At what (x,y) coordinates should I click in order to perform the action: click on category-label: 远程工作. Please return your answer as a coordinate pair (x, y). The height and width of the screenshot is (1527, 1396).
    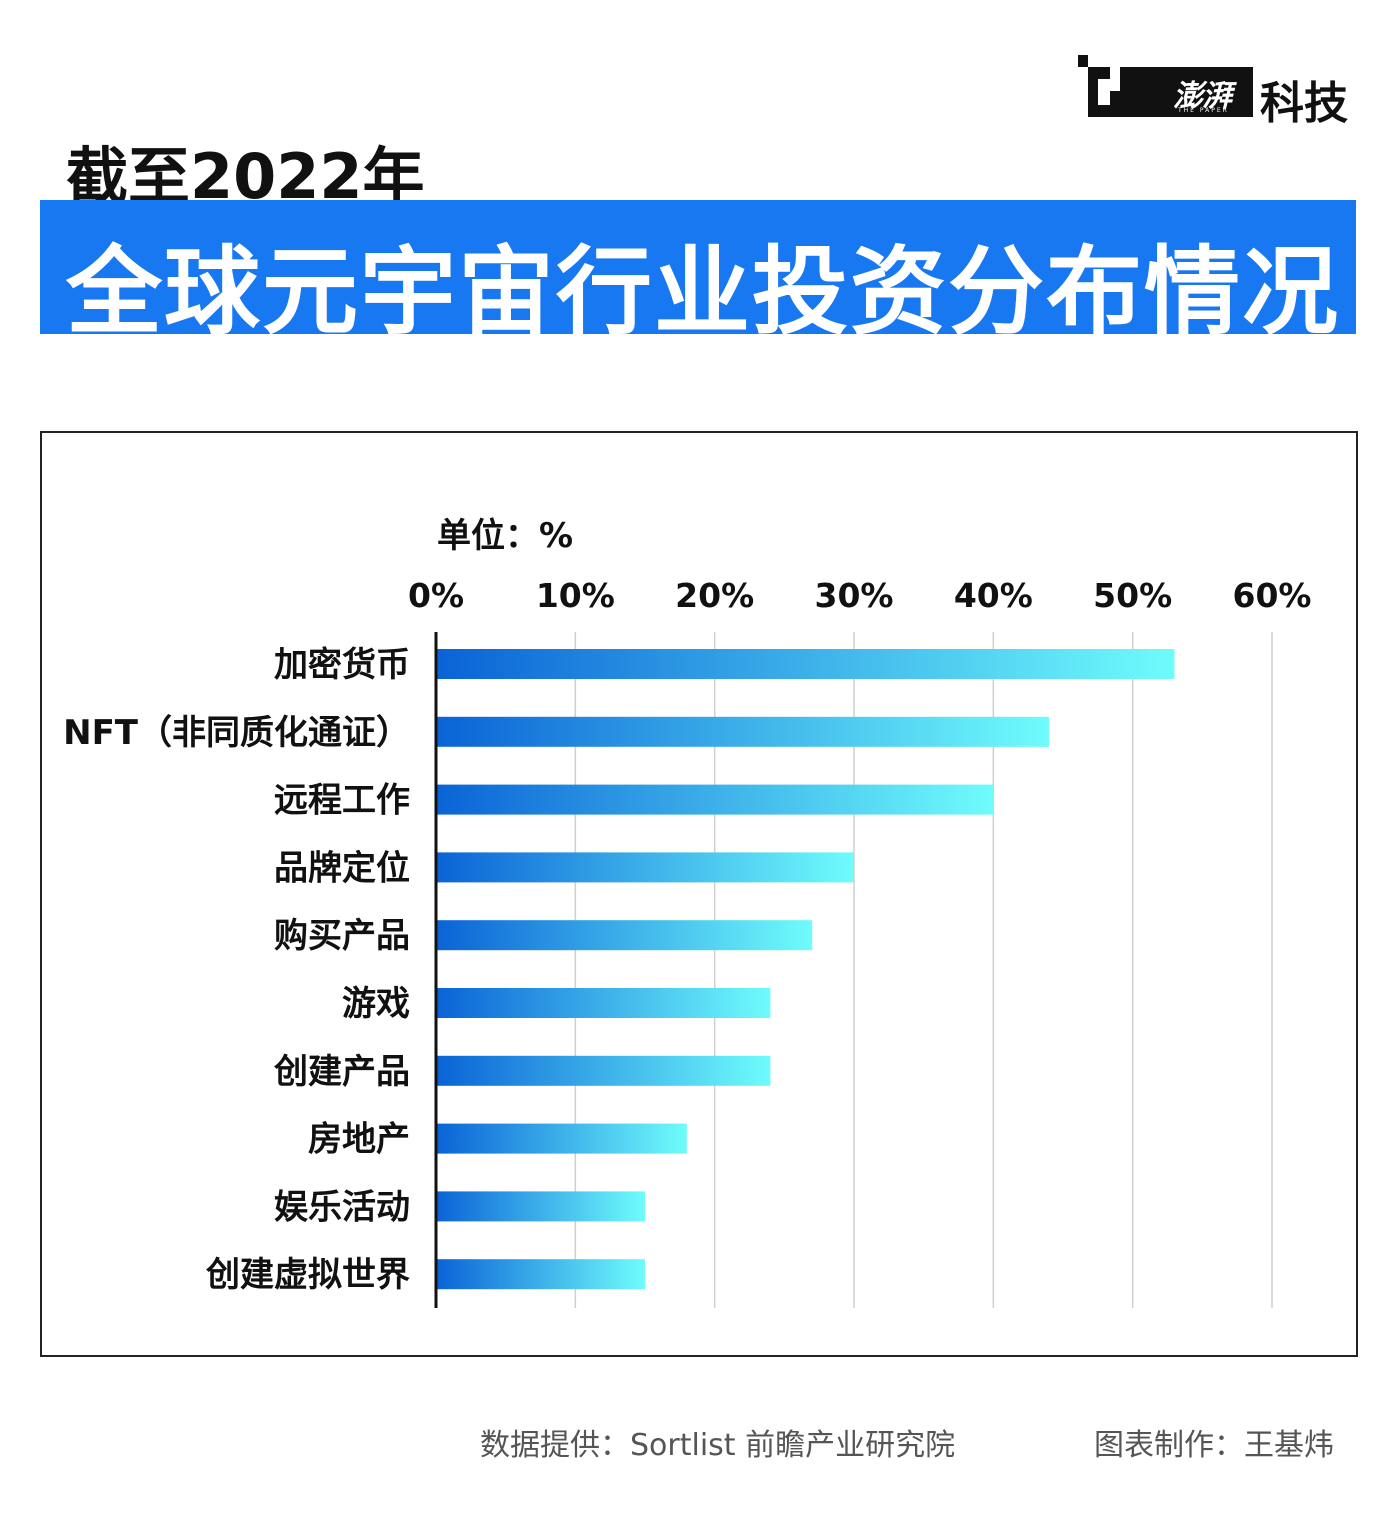
    Looking at the image, I should click on (342, 801).